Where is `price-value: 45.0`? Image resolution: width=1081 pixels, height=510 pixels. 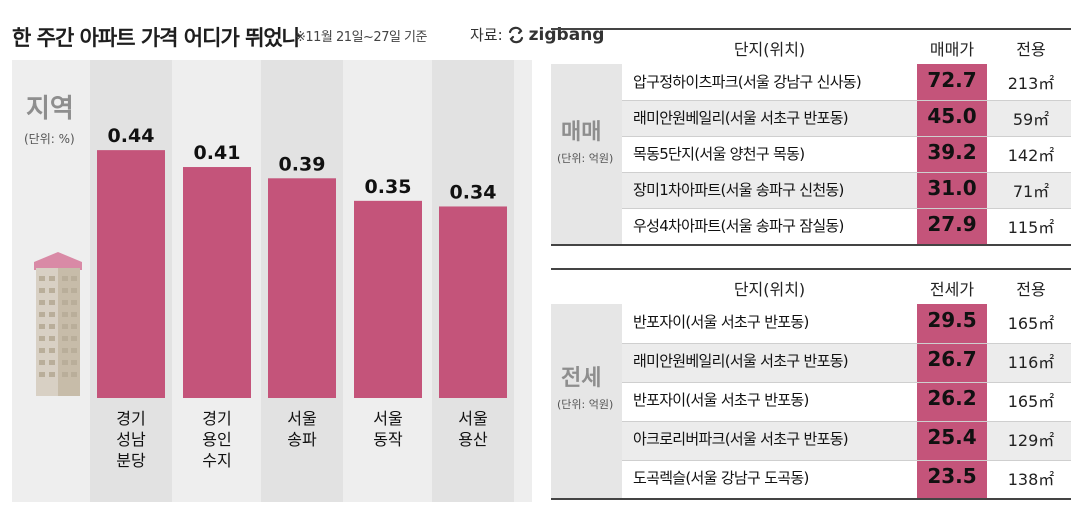 price-value: 45.0 is located at coordinates (952, 116).